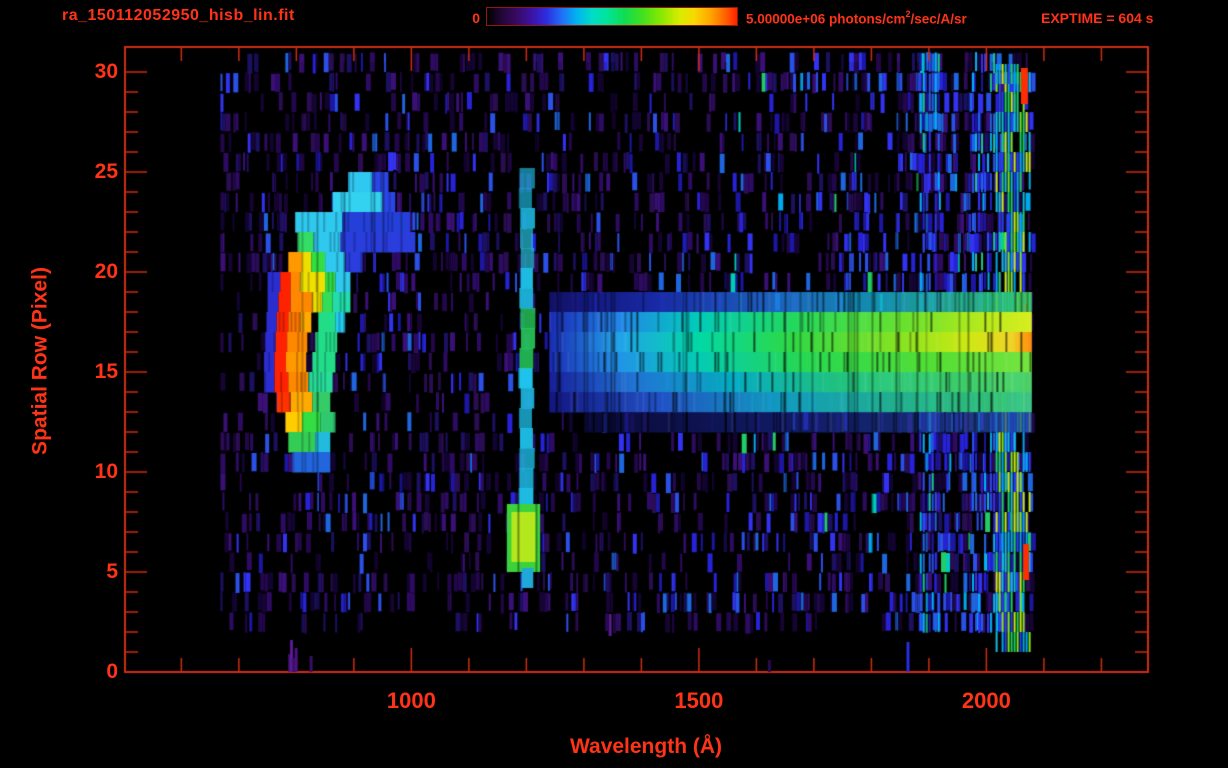 The width and height of the screenshot is (1228, 768). I want to click on y-axis-tick-label: 25, so click(106, 171).